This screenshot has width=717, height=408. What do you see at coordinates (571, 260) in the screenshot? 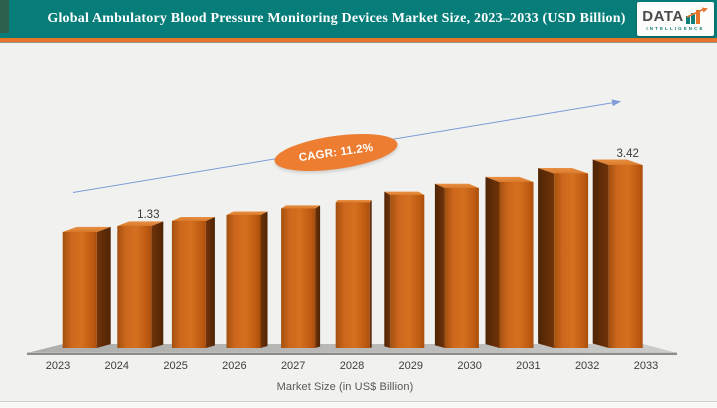
I see `bar-2032` at bounding box center [571, 260].